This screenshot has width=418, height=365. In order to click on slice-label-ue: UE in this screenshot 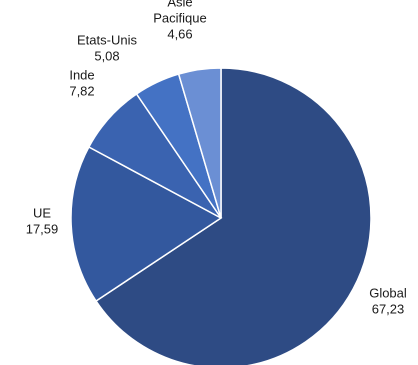, I will do `click(42, 212)`.